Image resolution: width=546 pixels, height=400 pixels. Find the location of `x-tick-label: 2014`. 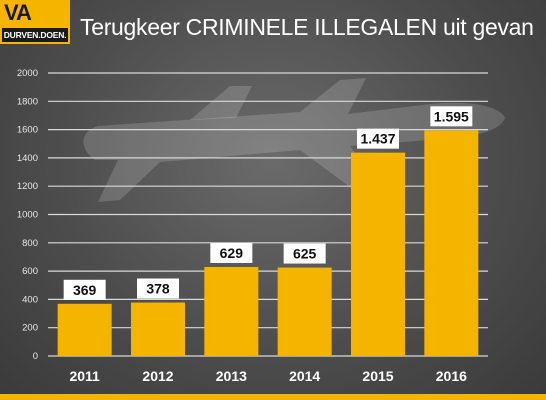

x-tick-label: 2014 is located at coordinates (304, 376).